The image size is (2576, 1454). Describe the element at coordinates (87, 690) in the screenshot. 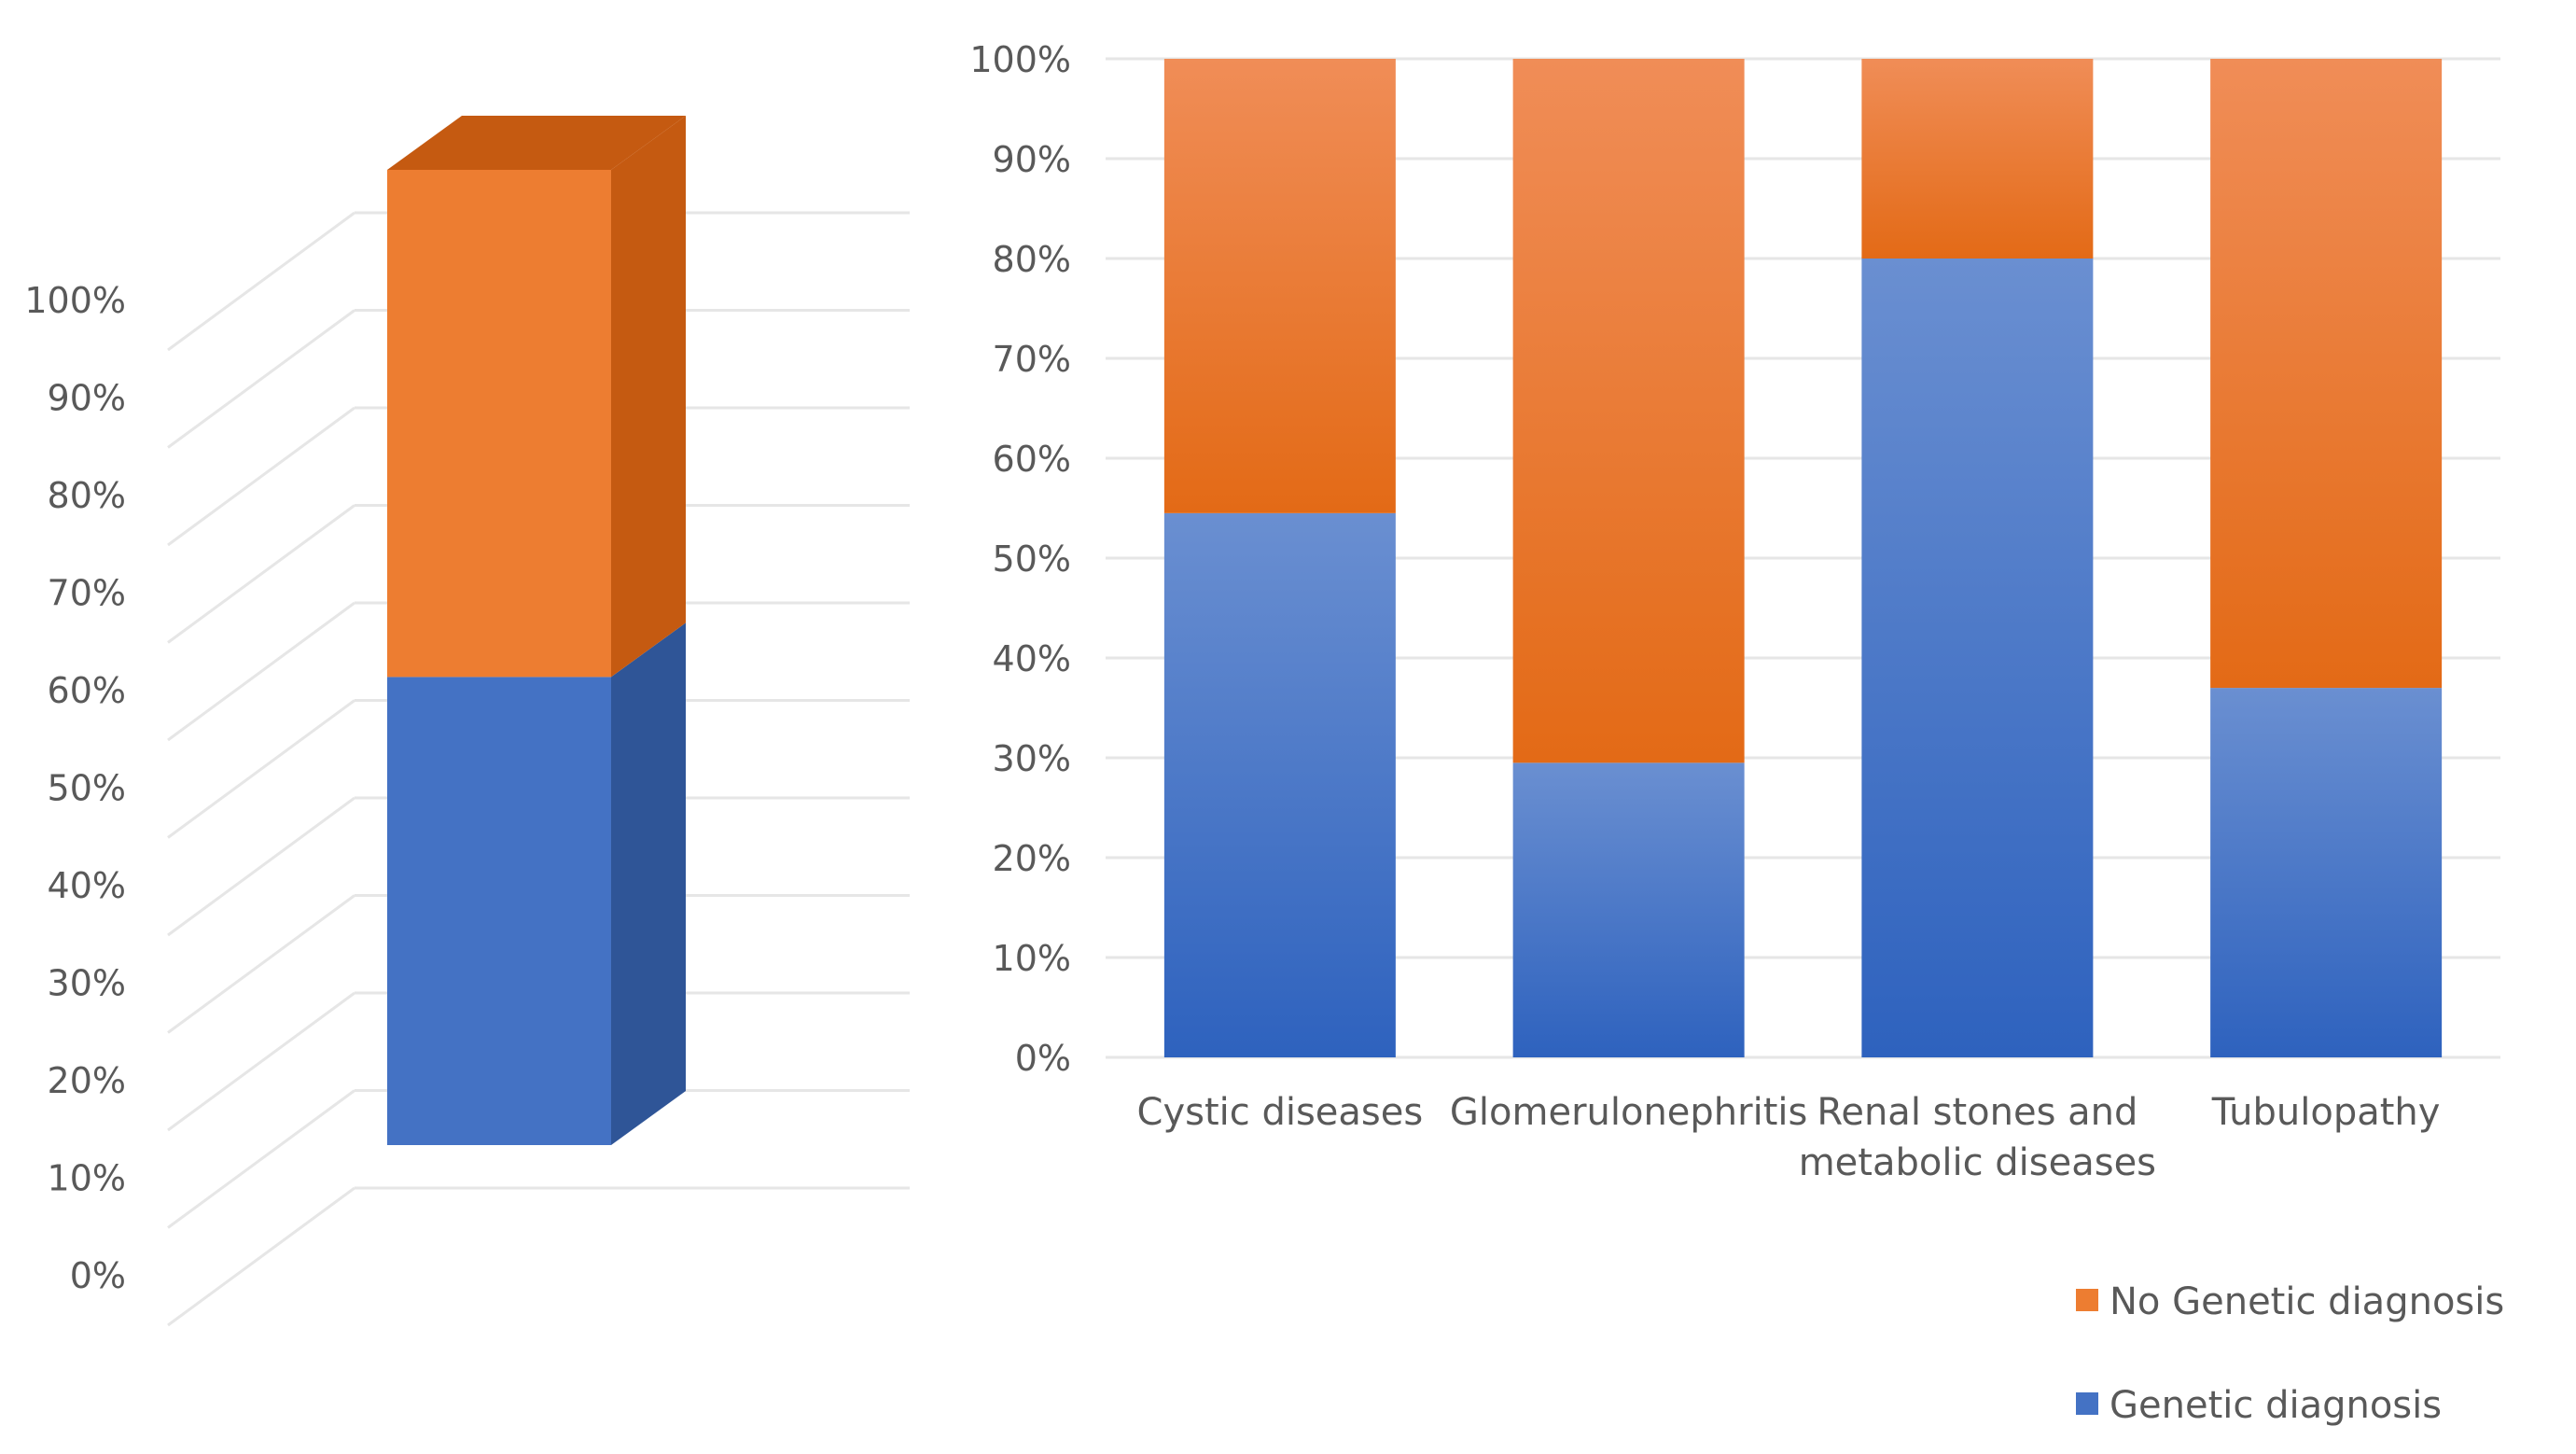

I see `left-y-tick-label: 60%` at that location.